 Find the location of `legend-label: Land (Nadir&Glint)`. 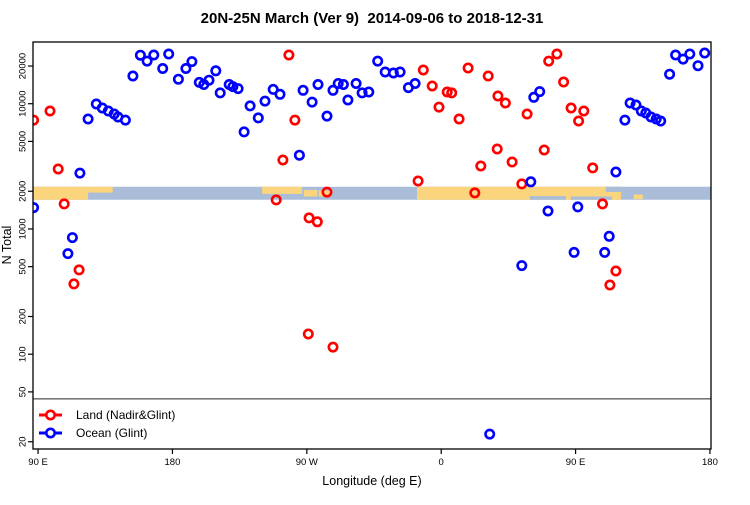

legend-label: Land (Nadir&Glint) is located at coordinates (125, 415).